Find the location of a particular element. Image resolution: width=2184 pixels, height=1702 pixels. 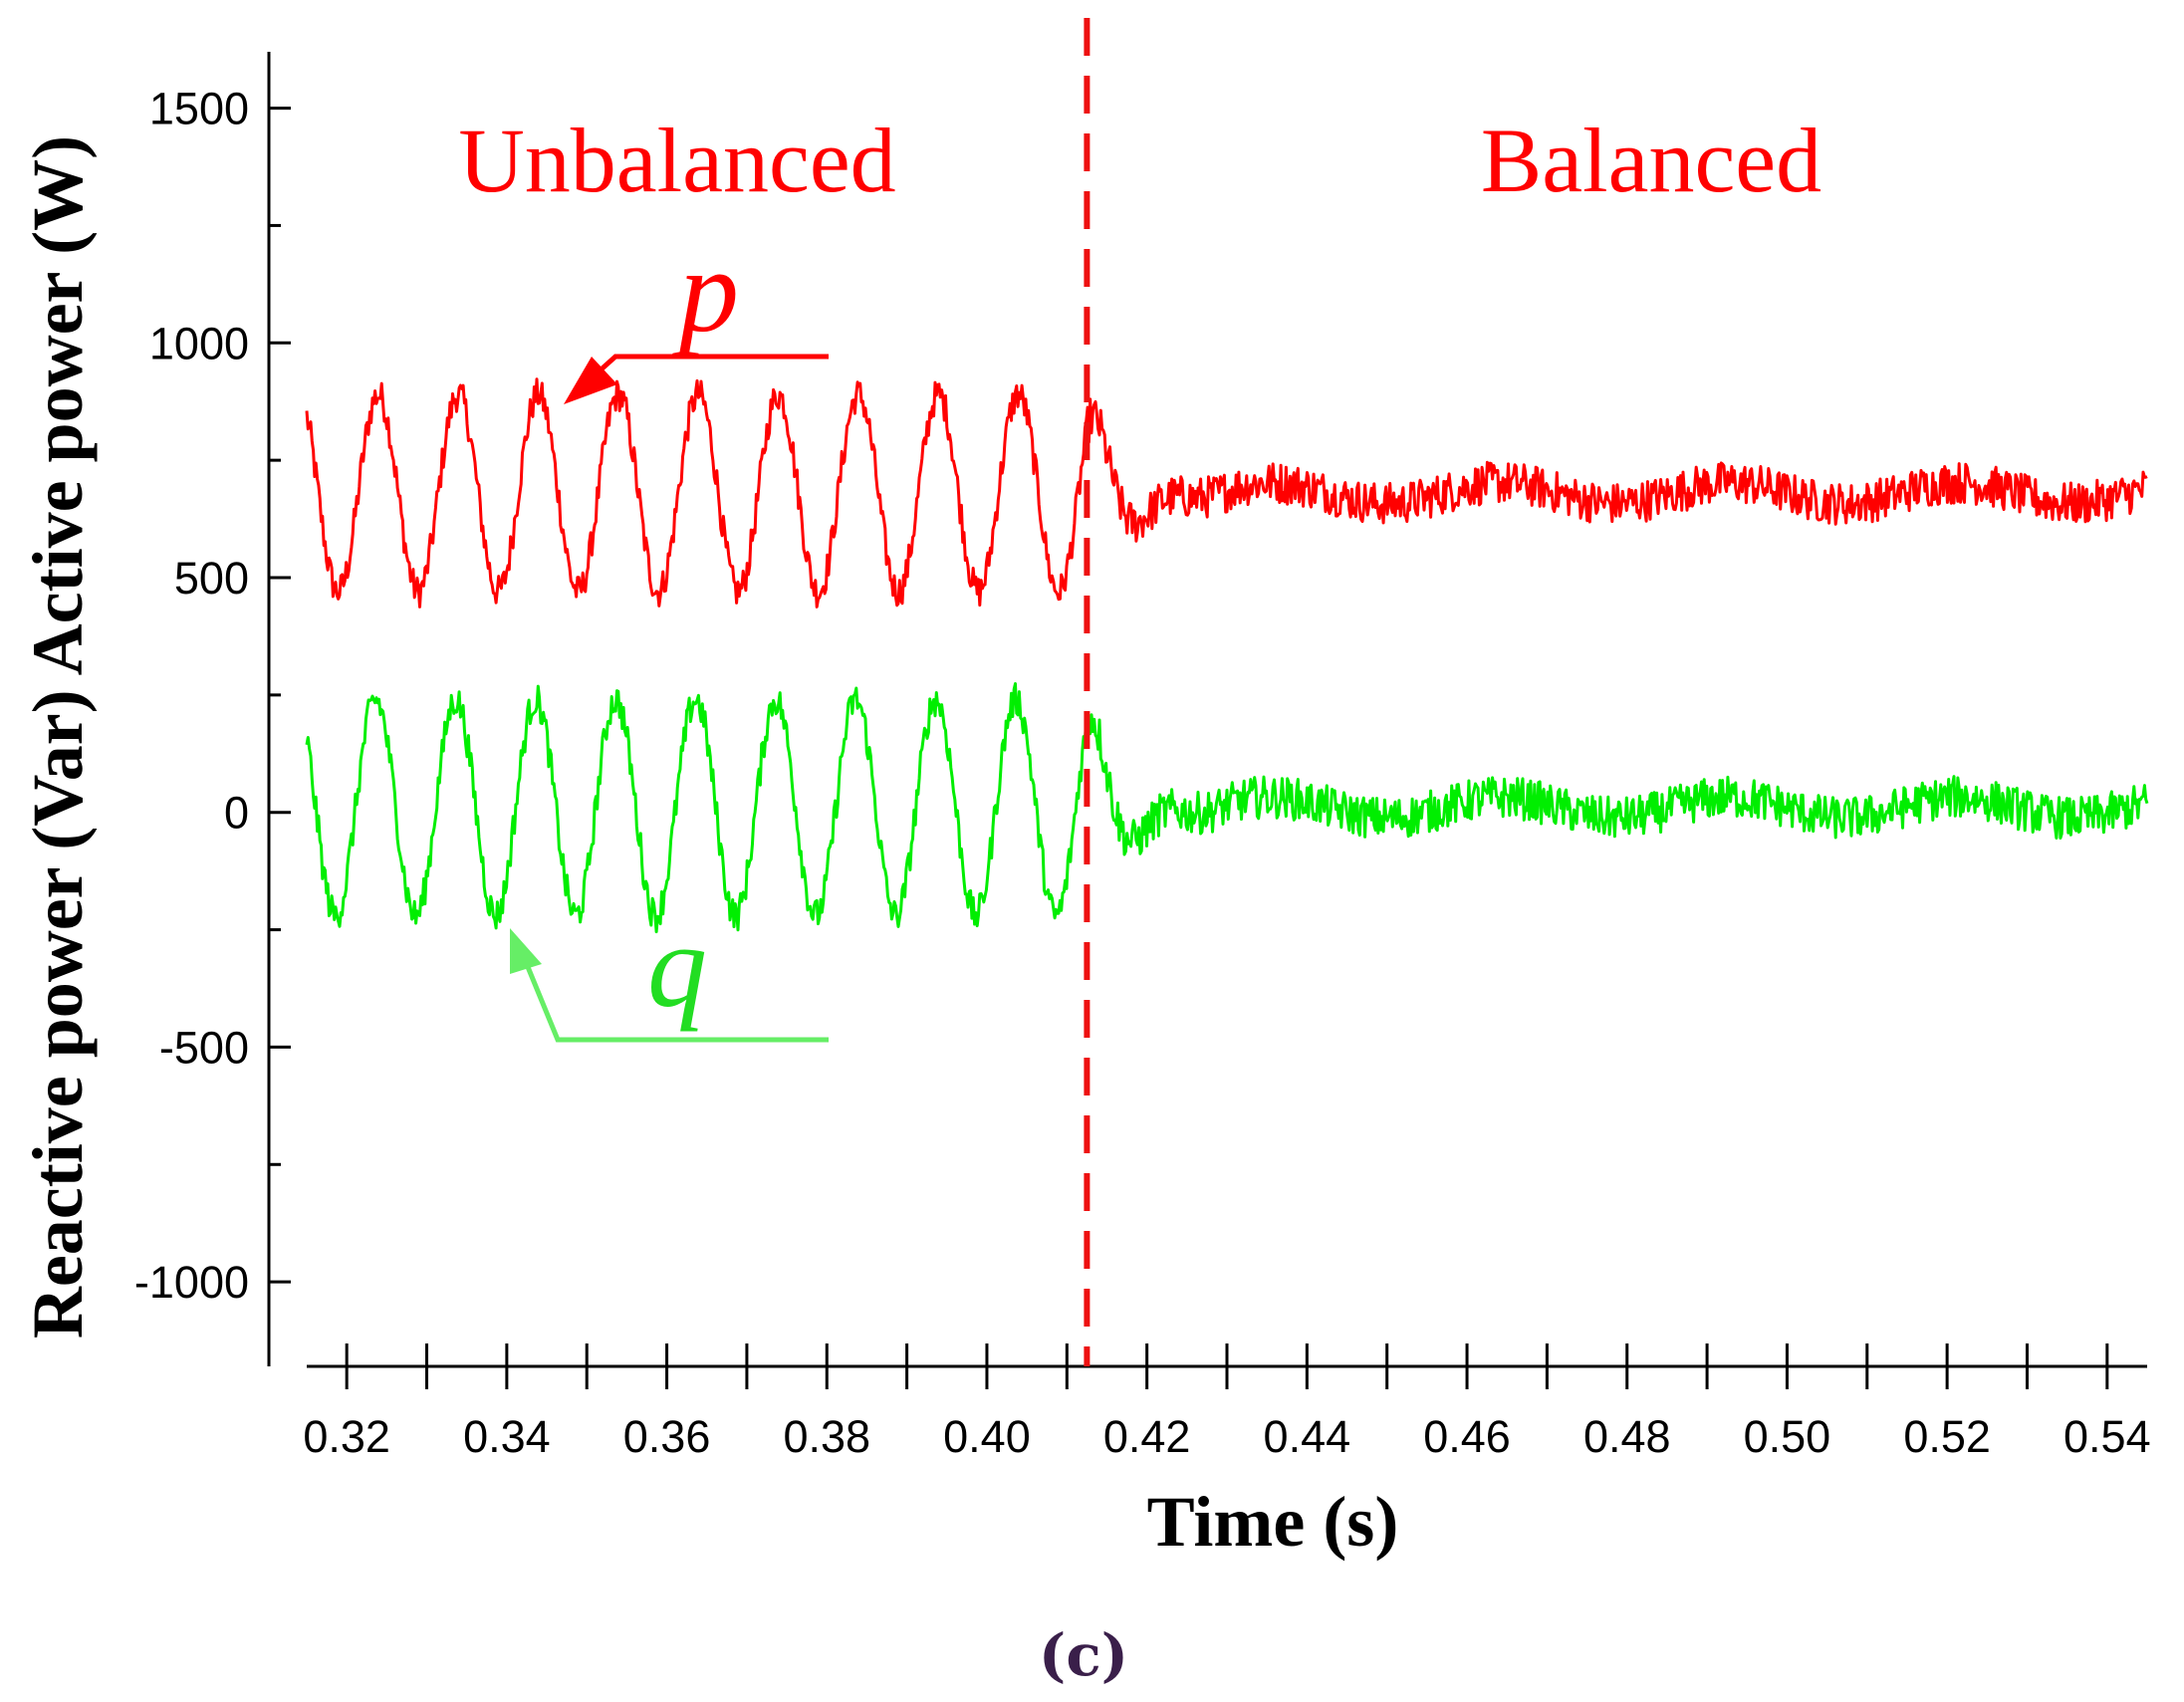

x-tick-label: 0.34 is located at coordinates (507, 1436).